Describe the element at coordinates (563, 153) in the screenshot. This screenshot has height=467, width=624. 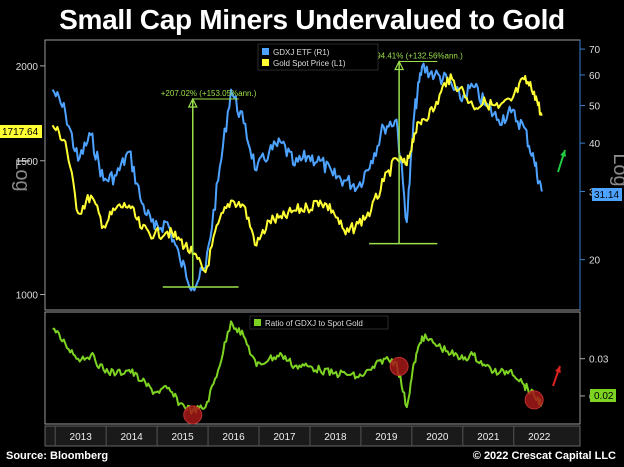
I see `gold-up-arrow-head` at that location.